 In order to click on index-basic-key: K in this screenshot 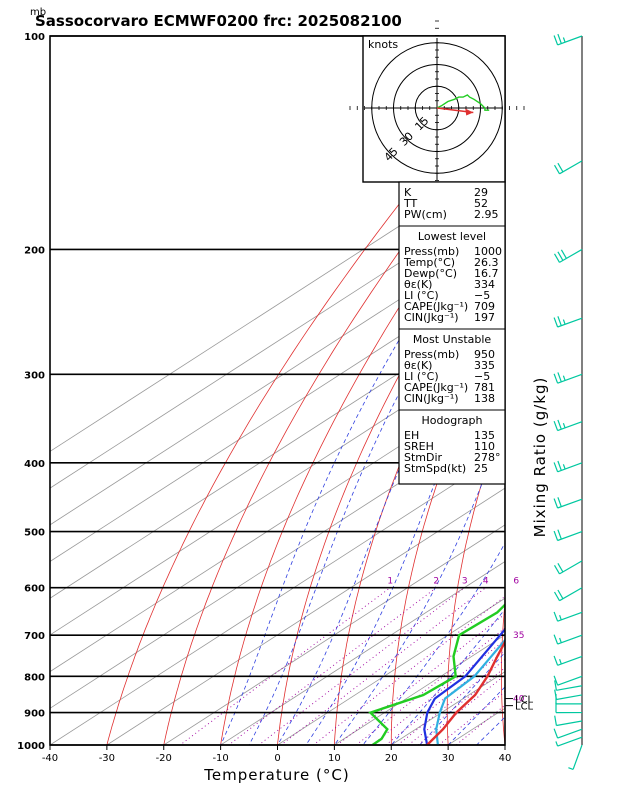, I will do `click(408, 192)`.